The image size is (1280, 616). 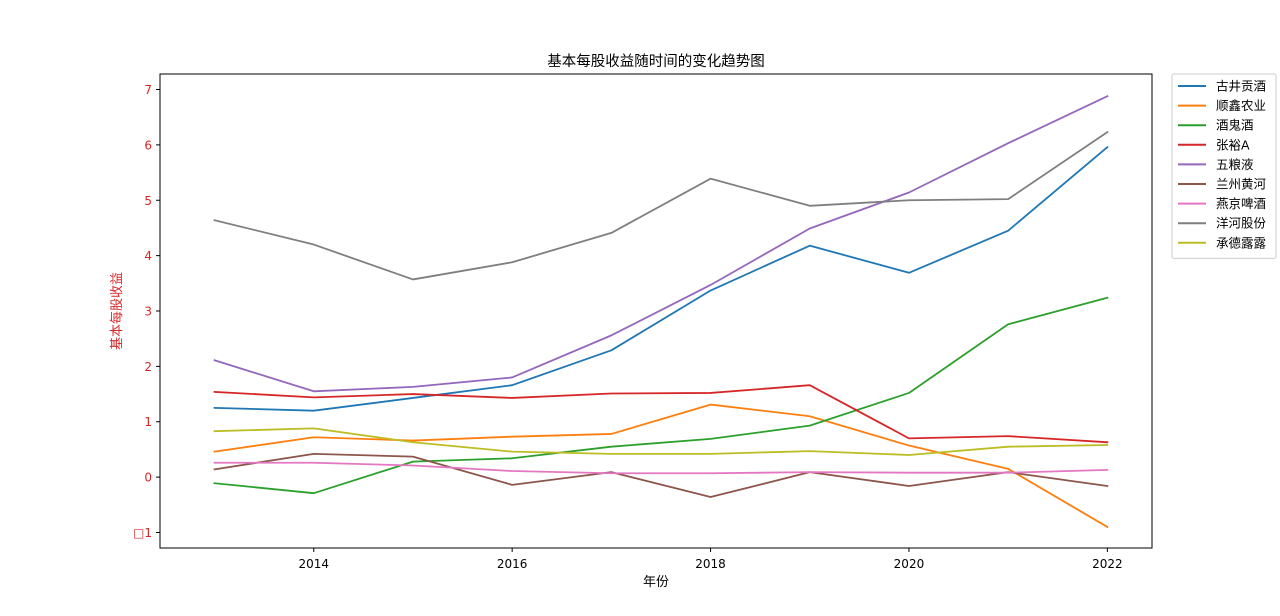 What do you see at coordinates (148, 201) in the screenshot?
I see `y-tick-label: 5` at bounding box center [148, 201].